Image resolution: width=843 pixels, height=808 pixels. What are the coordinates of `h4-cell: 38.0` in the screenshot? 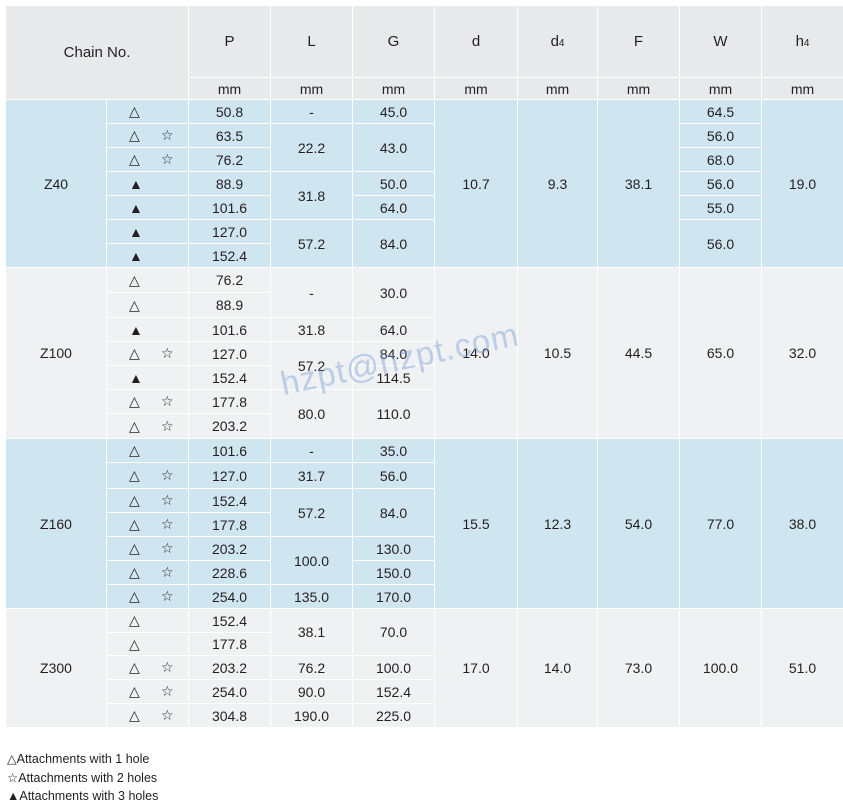 It's located at (802, 523).